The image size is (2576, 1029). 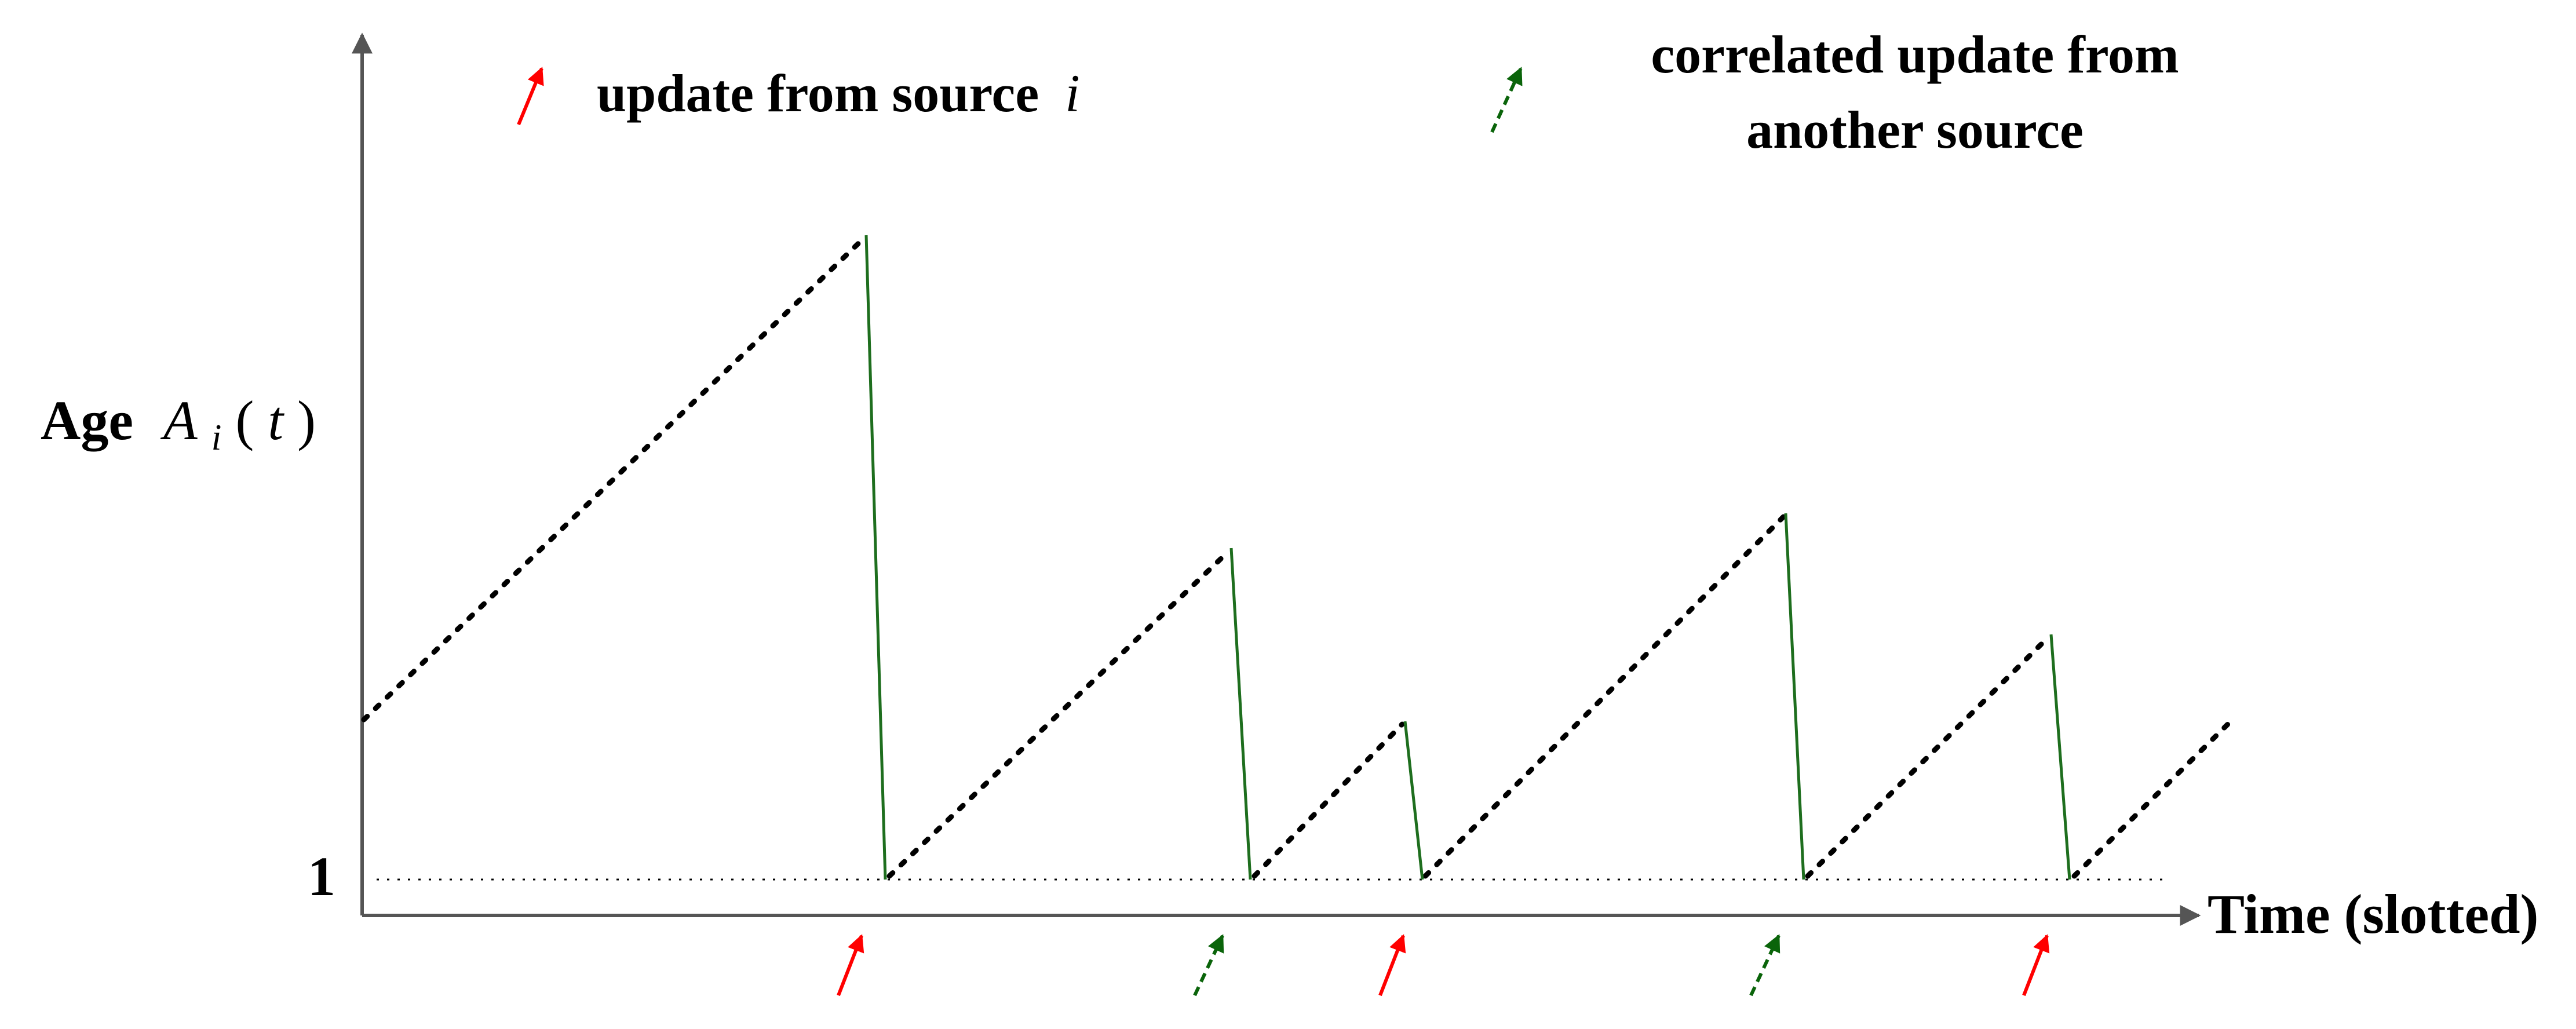 What do you see at coordinates (1915, 129) in the screenshot?
I see `legend-correlated-line2: another source` at bounding box center [1915, 129].